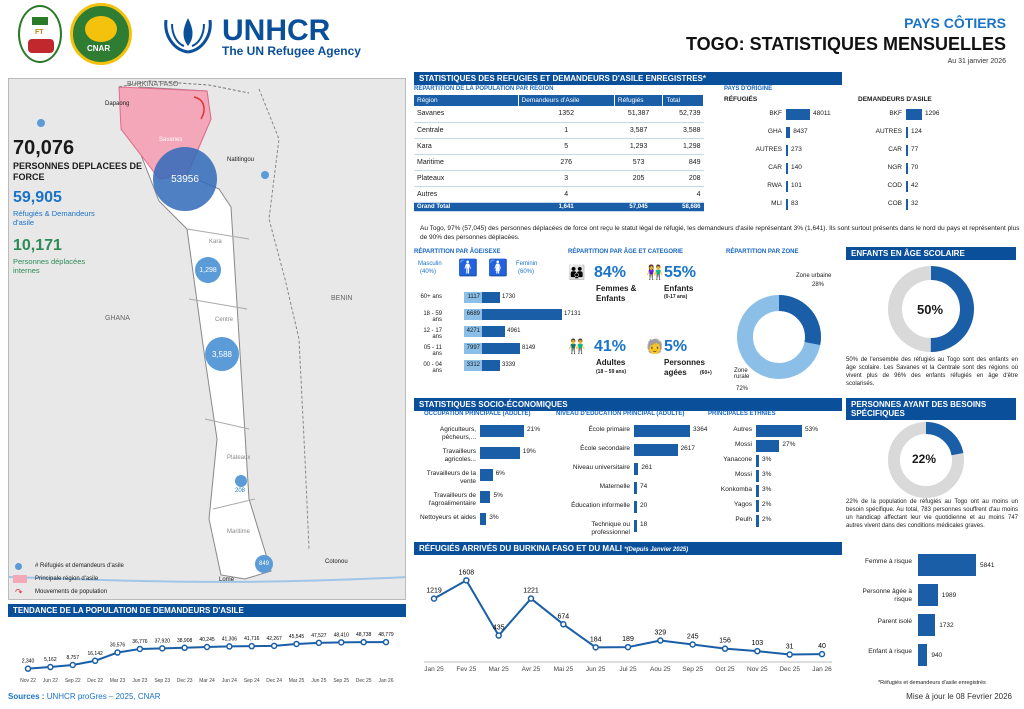 The height and width of the screenshot is (709, 1024). What do you see at coordinates (647, 467) in the screenshot?
I see `socio-value: 261` at bounding box center [647, 467].